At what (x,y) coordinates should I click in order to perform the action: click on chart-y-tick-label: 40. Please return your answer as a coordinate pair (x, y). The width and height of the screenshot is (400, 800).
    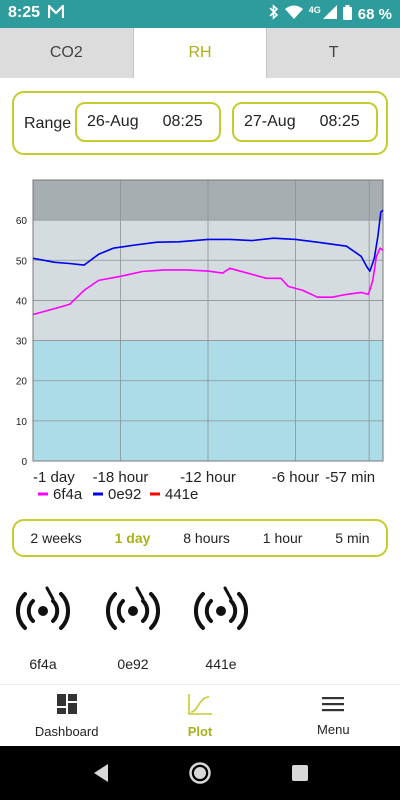
    Looking at the image, I should click on (22, 301).